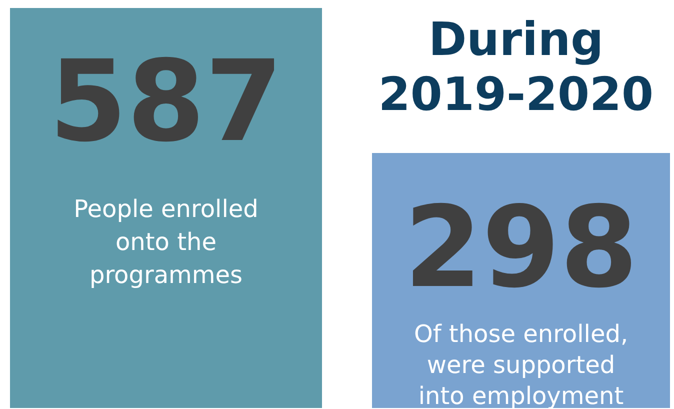 This screenshot has height=409, width=674. Describe the element at coordinates (166, 102) in the screenshot. I see `data-label: 587` at that location.